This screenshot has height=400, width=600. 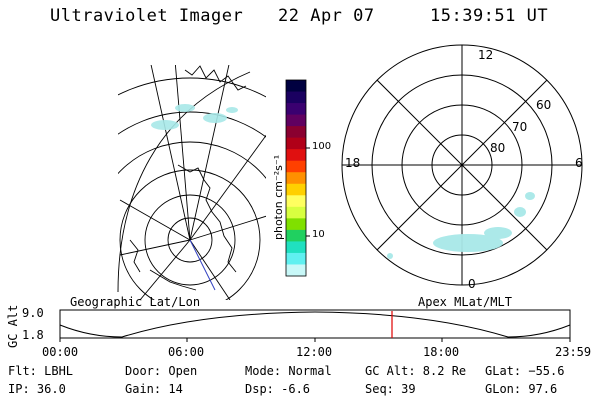 What do you see at coordinates (314, 352) in the screenshot?
I see `x-tick-1200: 12:00` at bounding box center [314, 352].